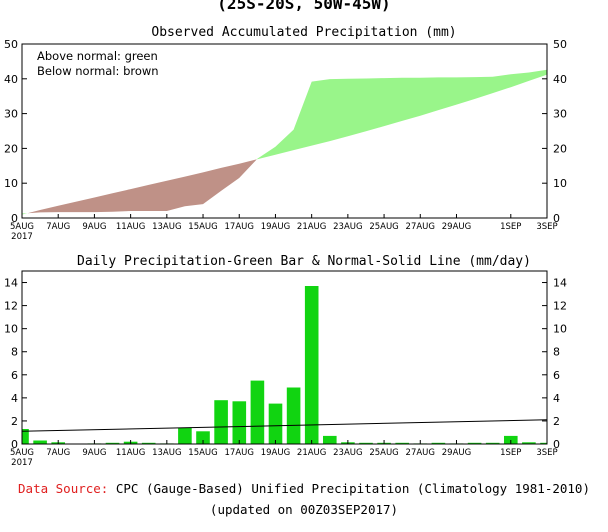 The image size is (608, 532). Describe the element at coordinates (11, 283) in the screenshot. I see `left-y-tick-label: 14` at that location.